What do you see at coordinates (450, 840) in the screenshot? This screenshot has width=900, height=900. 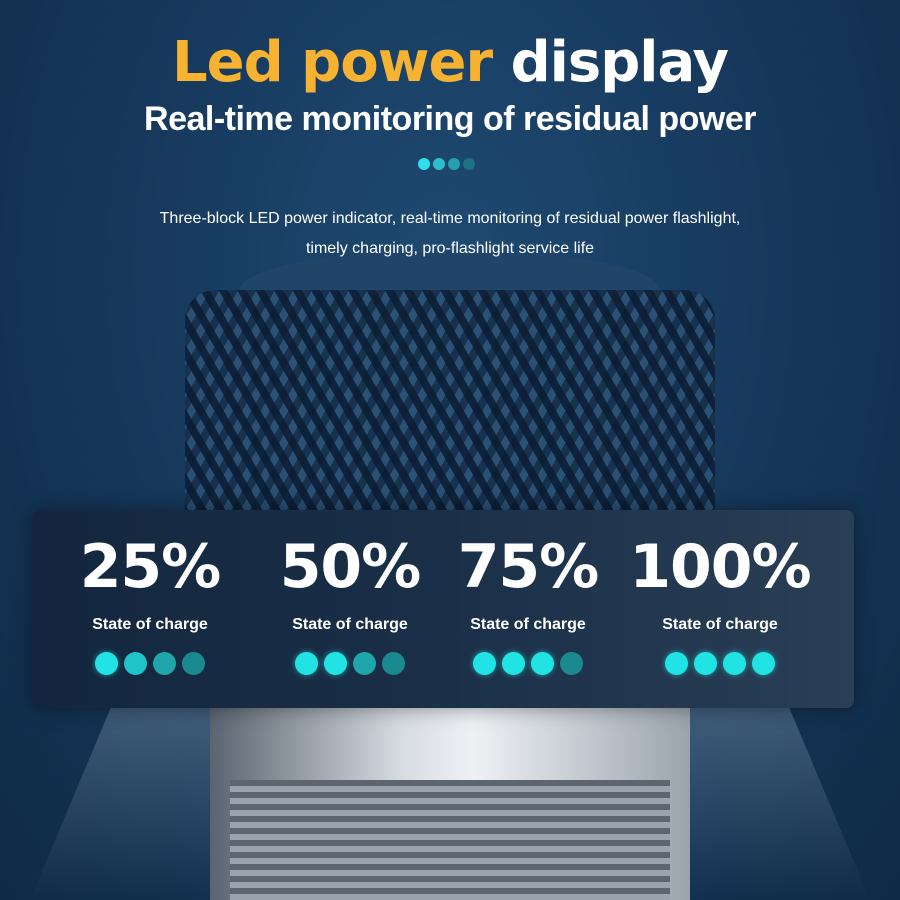 I see `flashlight-grip` at bounding box center [450, 840].